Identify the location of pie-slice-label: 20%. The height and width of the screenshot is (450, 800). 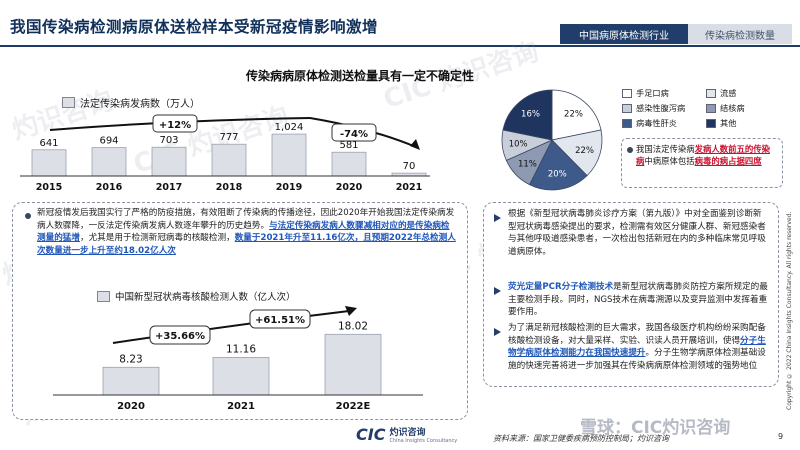
(557, 175).